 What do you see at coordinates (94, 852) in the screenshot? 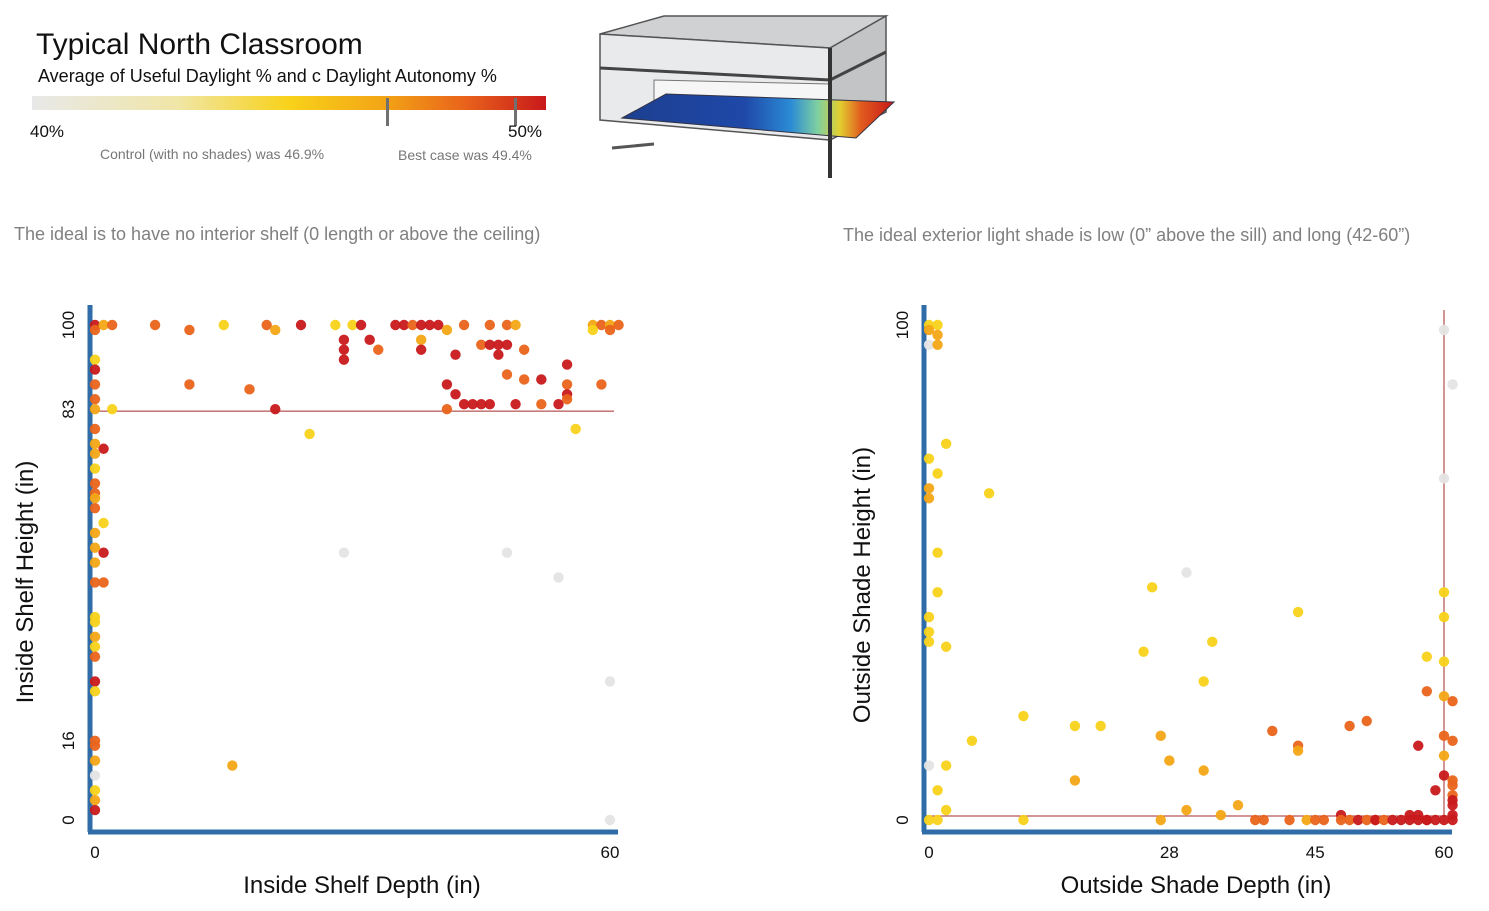
I see `x-tick-label: 0` at bounding box center [94, 852].